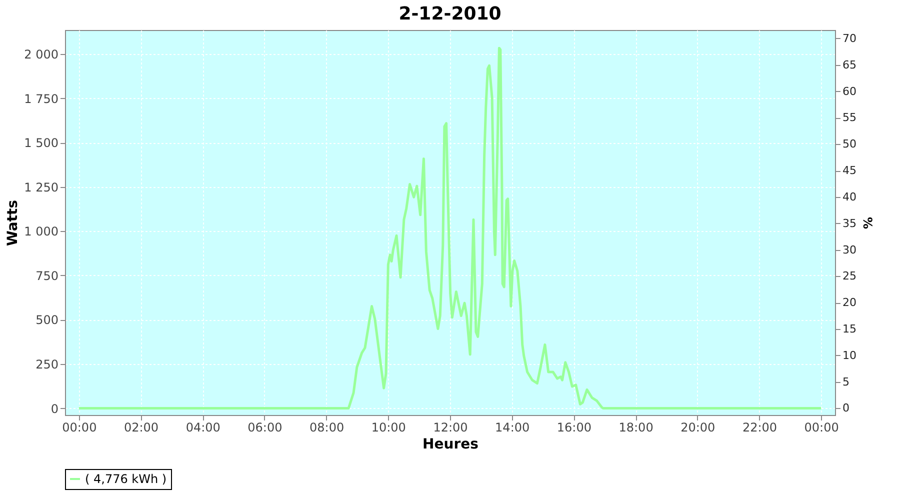 Image resolution: width=900 pixels, height=500 pixels. What do you see at coordinates (512, 427) in the screenshot?
I see `x-tick-label: 14:00` at bounding box center [512, 427].